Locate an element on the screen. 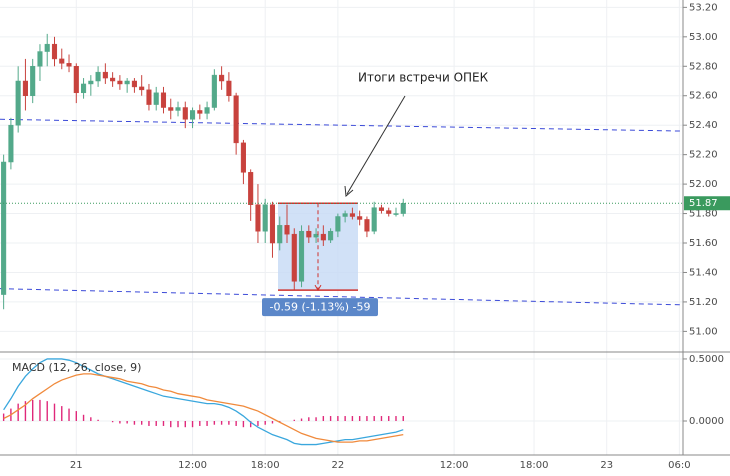 The image size is (730, 476). annotation: Итоги встречи ОПЕК is located at coordinates (423, 78).